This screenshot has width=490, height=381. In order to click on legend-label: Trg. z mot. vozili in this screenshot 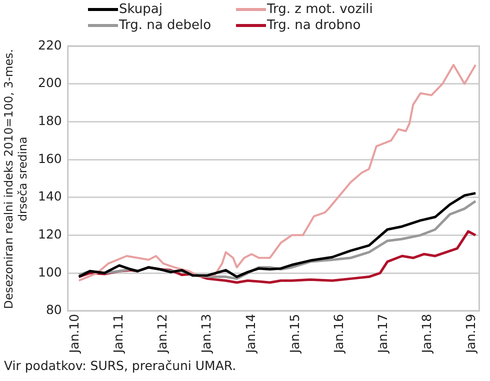, I will do `click(320, 9)`.